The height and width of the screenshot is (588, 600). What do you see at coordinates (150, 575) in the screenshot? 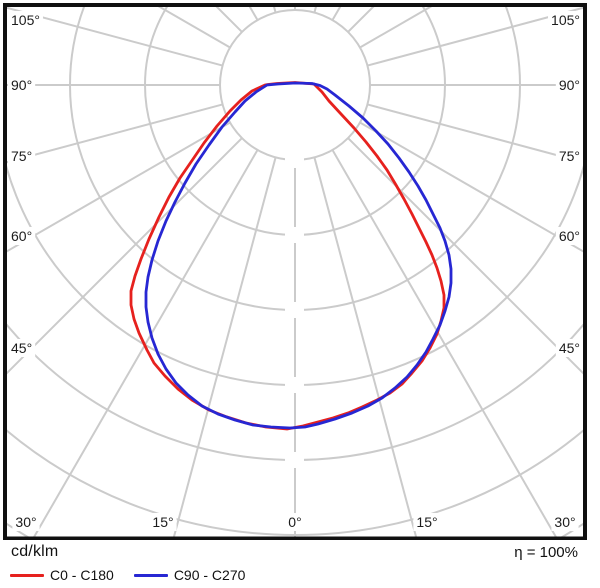
I see `legend-line-c90-c270` at bounding box center [150, 575].